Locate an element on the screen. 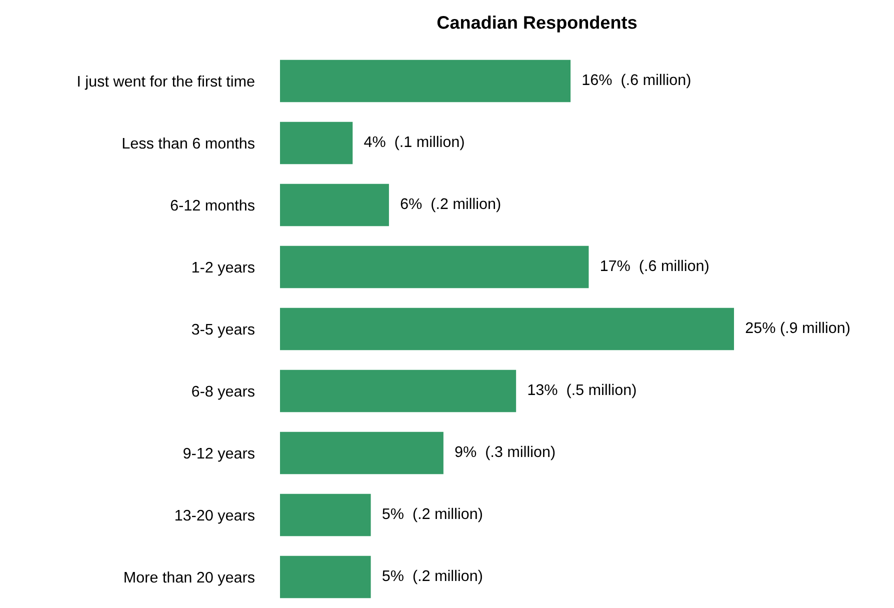  y-tick-label: 13-20 years is located at coordinates (214, 517).